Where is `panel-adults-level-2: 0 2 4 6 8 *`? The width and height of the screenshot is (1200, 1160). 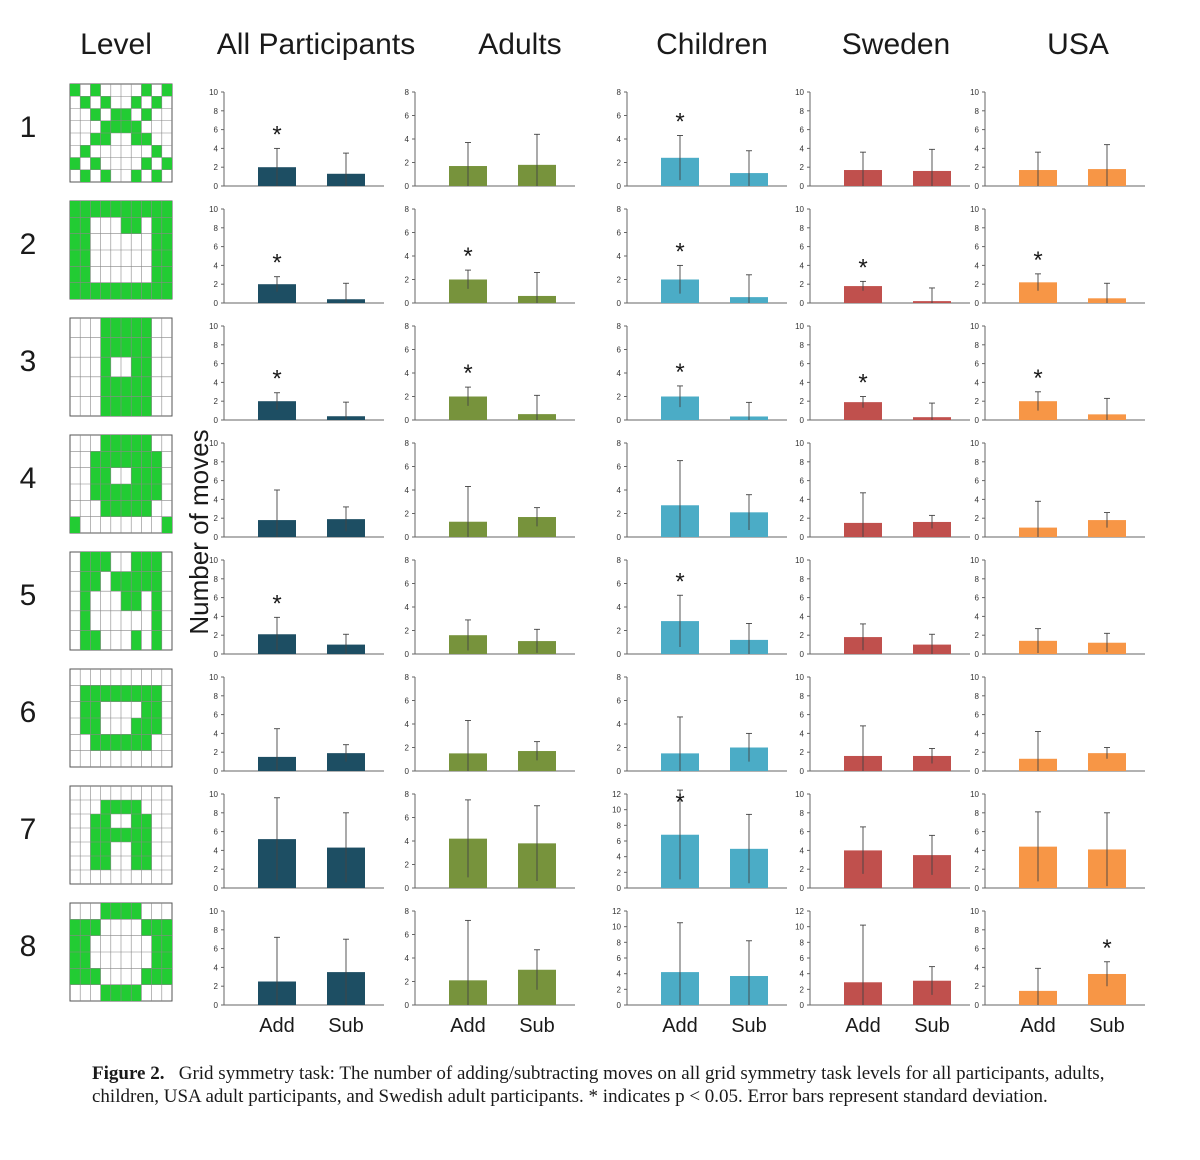
panel-adults-level-2: 0 2 4 6 8 * is located at coordinates (490, 256).